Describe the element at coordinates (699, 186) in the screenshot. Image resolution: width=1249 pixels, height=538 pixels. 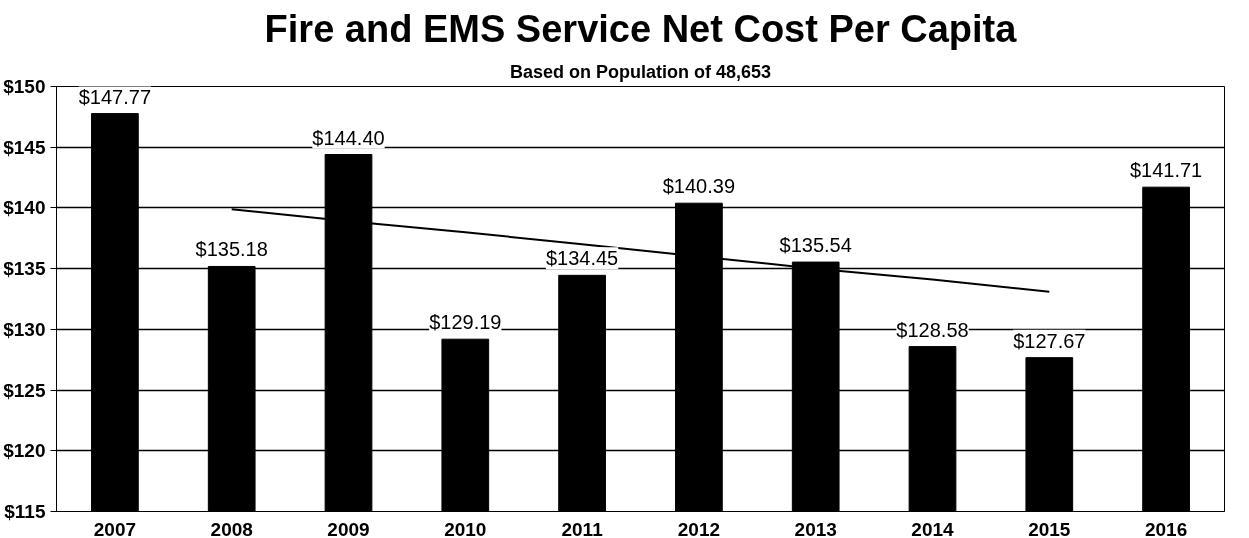
I see `data-label: $140.39` at that location.